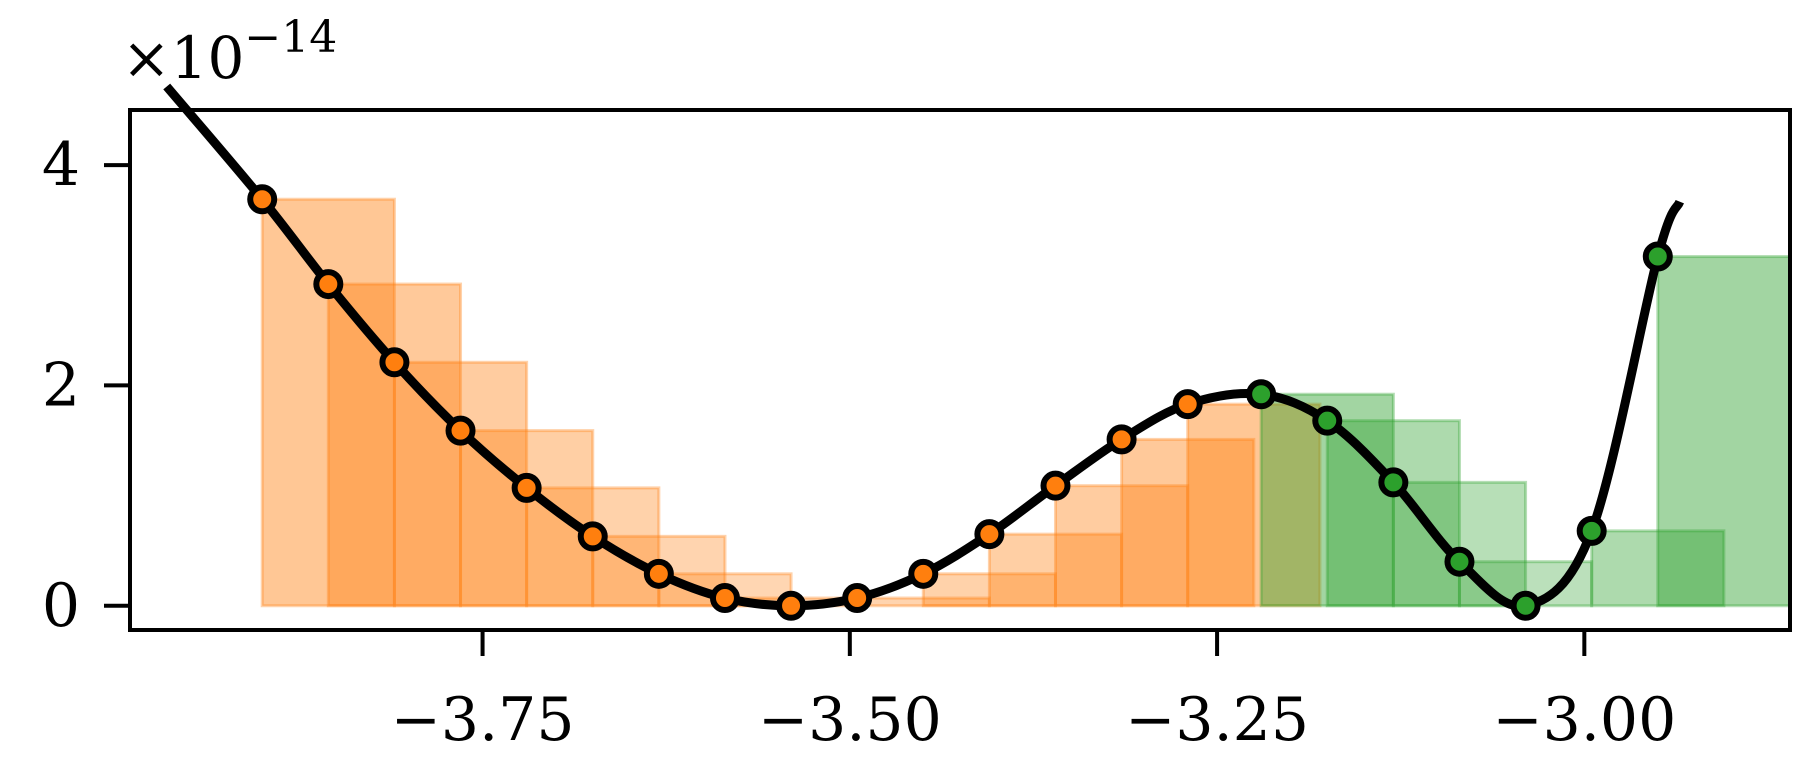  Describe the element at coordinates (850, 720) in the screenshot. I see `x-tick-label: −3.50` at that location.